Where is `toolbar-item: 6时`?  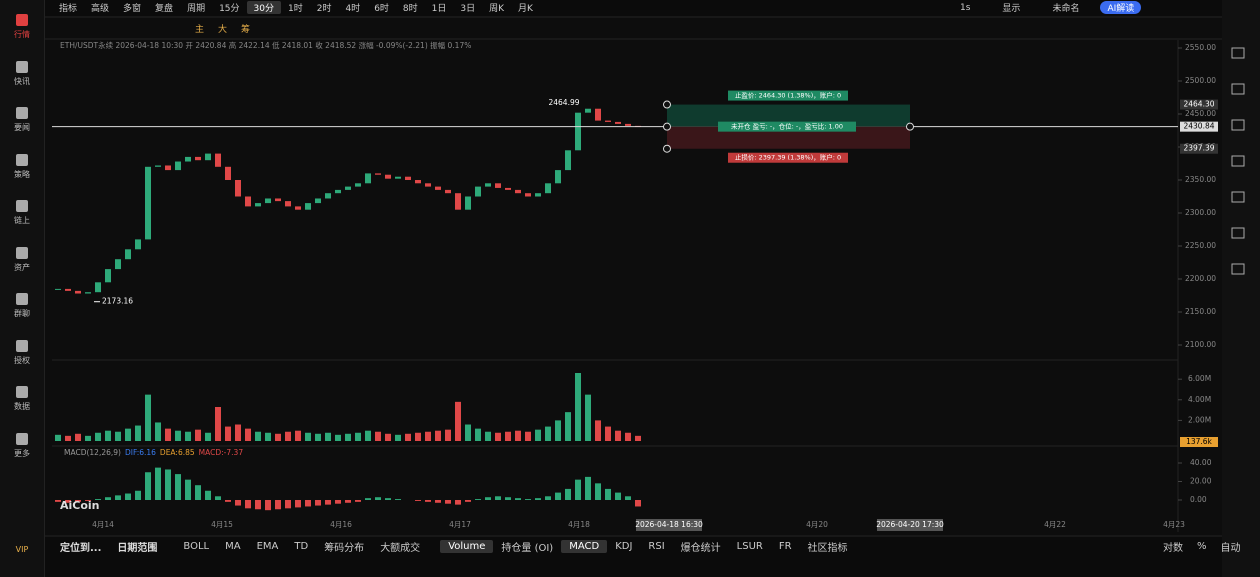
toolbar-item: 6时 is located at coordinates (381, 9).